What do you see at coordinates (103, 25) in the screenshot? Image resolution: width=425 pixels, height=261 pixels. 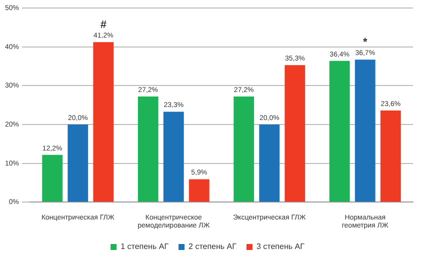 I see `annotation: #` at bounding box center [103, 25].